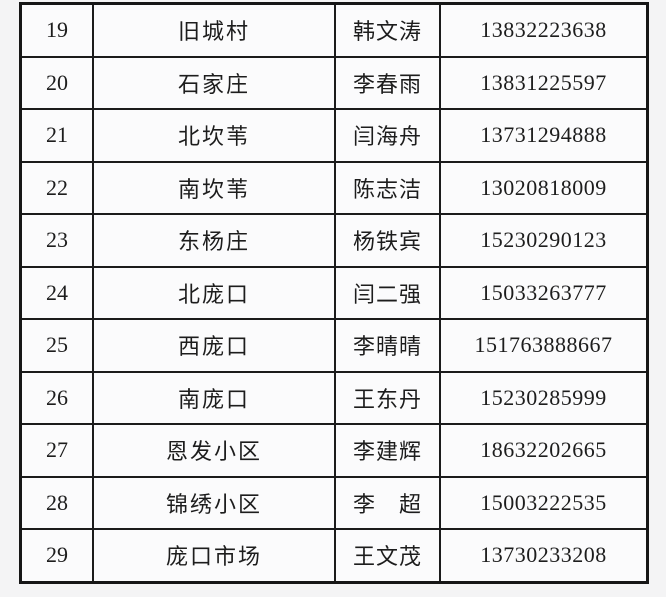  I want to click on location-cell: 石家庄, so click(214, 82).